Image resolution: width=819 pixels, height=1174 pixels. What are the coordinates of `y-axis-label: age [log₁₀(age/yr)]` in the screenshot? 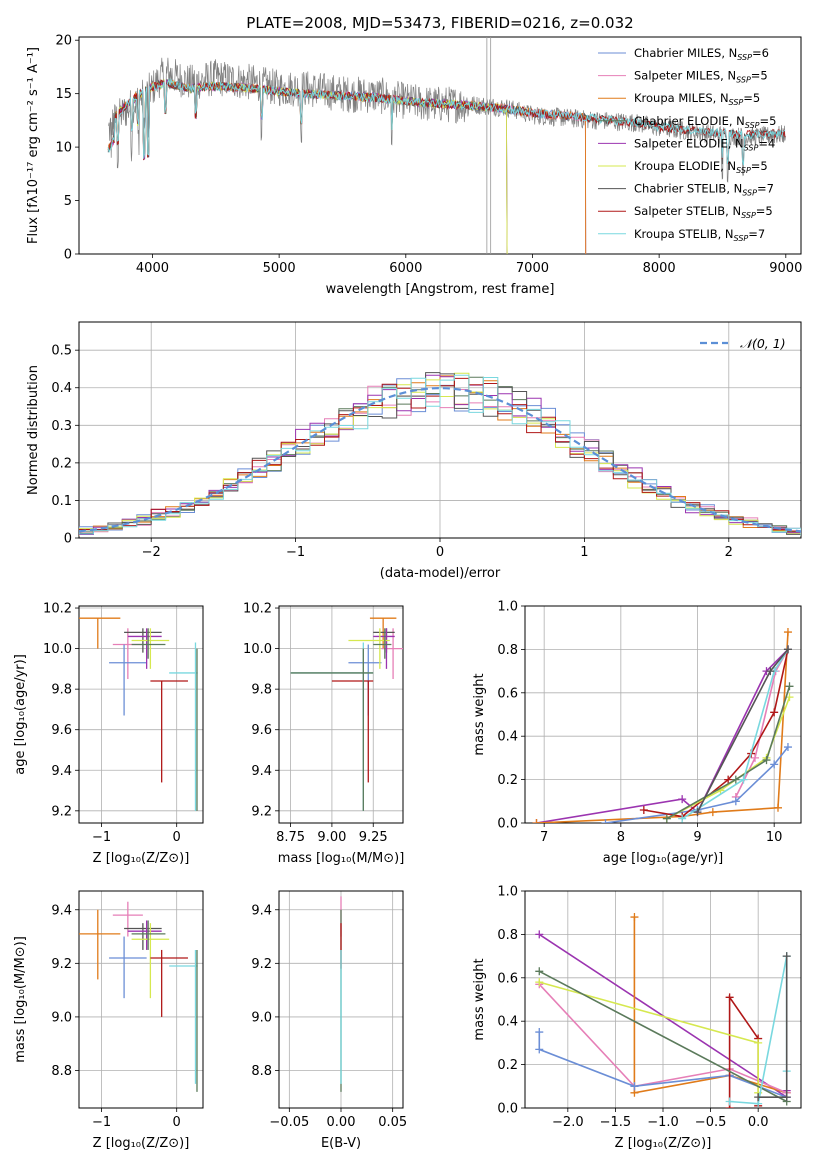 It's located at (20, 714).